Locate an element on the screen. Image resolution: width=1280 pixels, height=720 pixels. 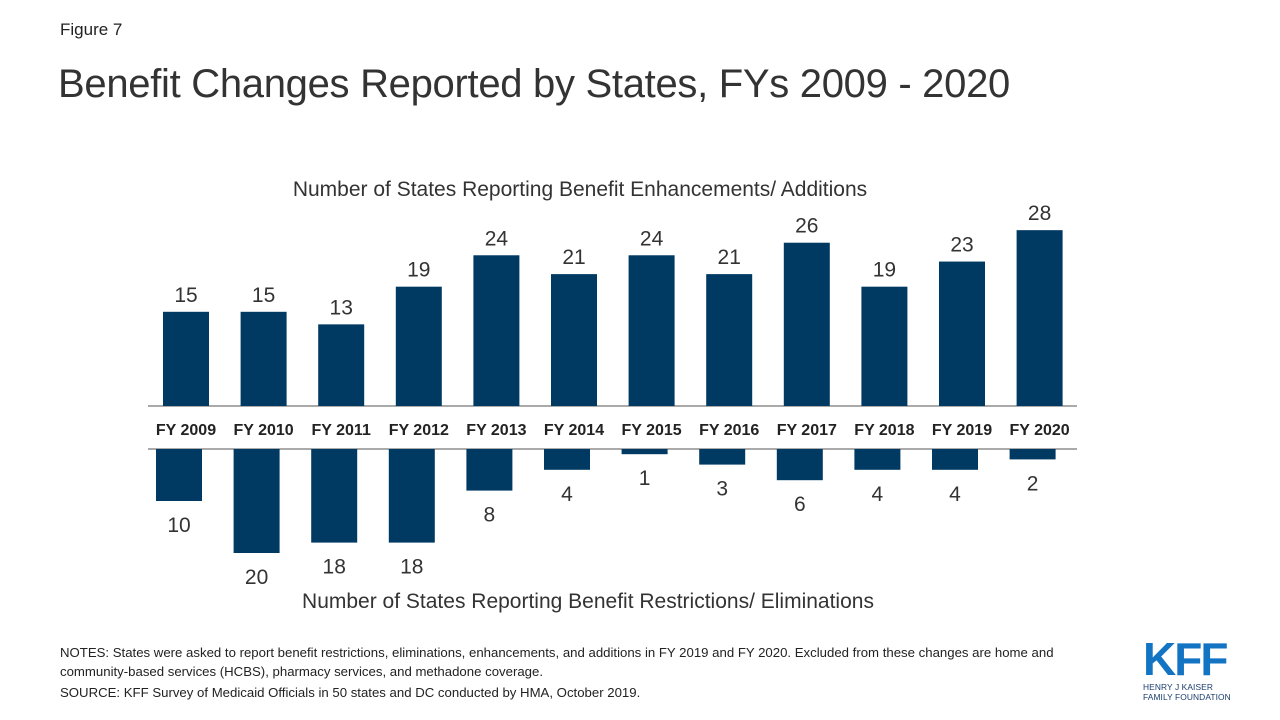
restriction-data-label: 3 is located at coordinates (722, 489).